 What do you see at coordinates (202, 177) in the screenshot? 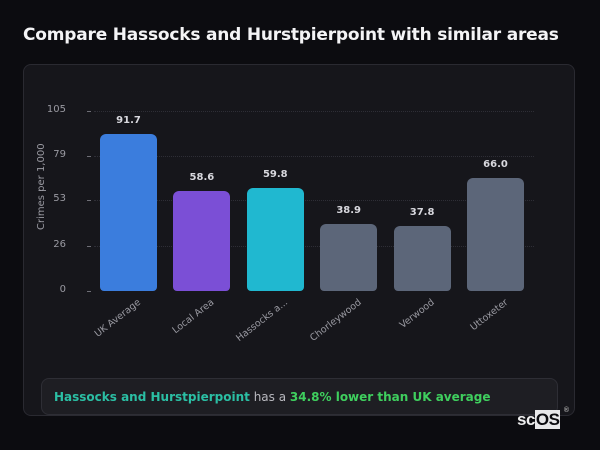
I see `bar-value-label: 58.6` at bounding box center [202, 177].